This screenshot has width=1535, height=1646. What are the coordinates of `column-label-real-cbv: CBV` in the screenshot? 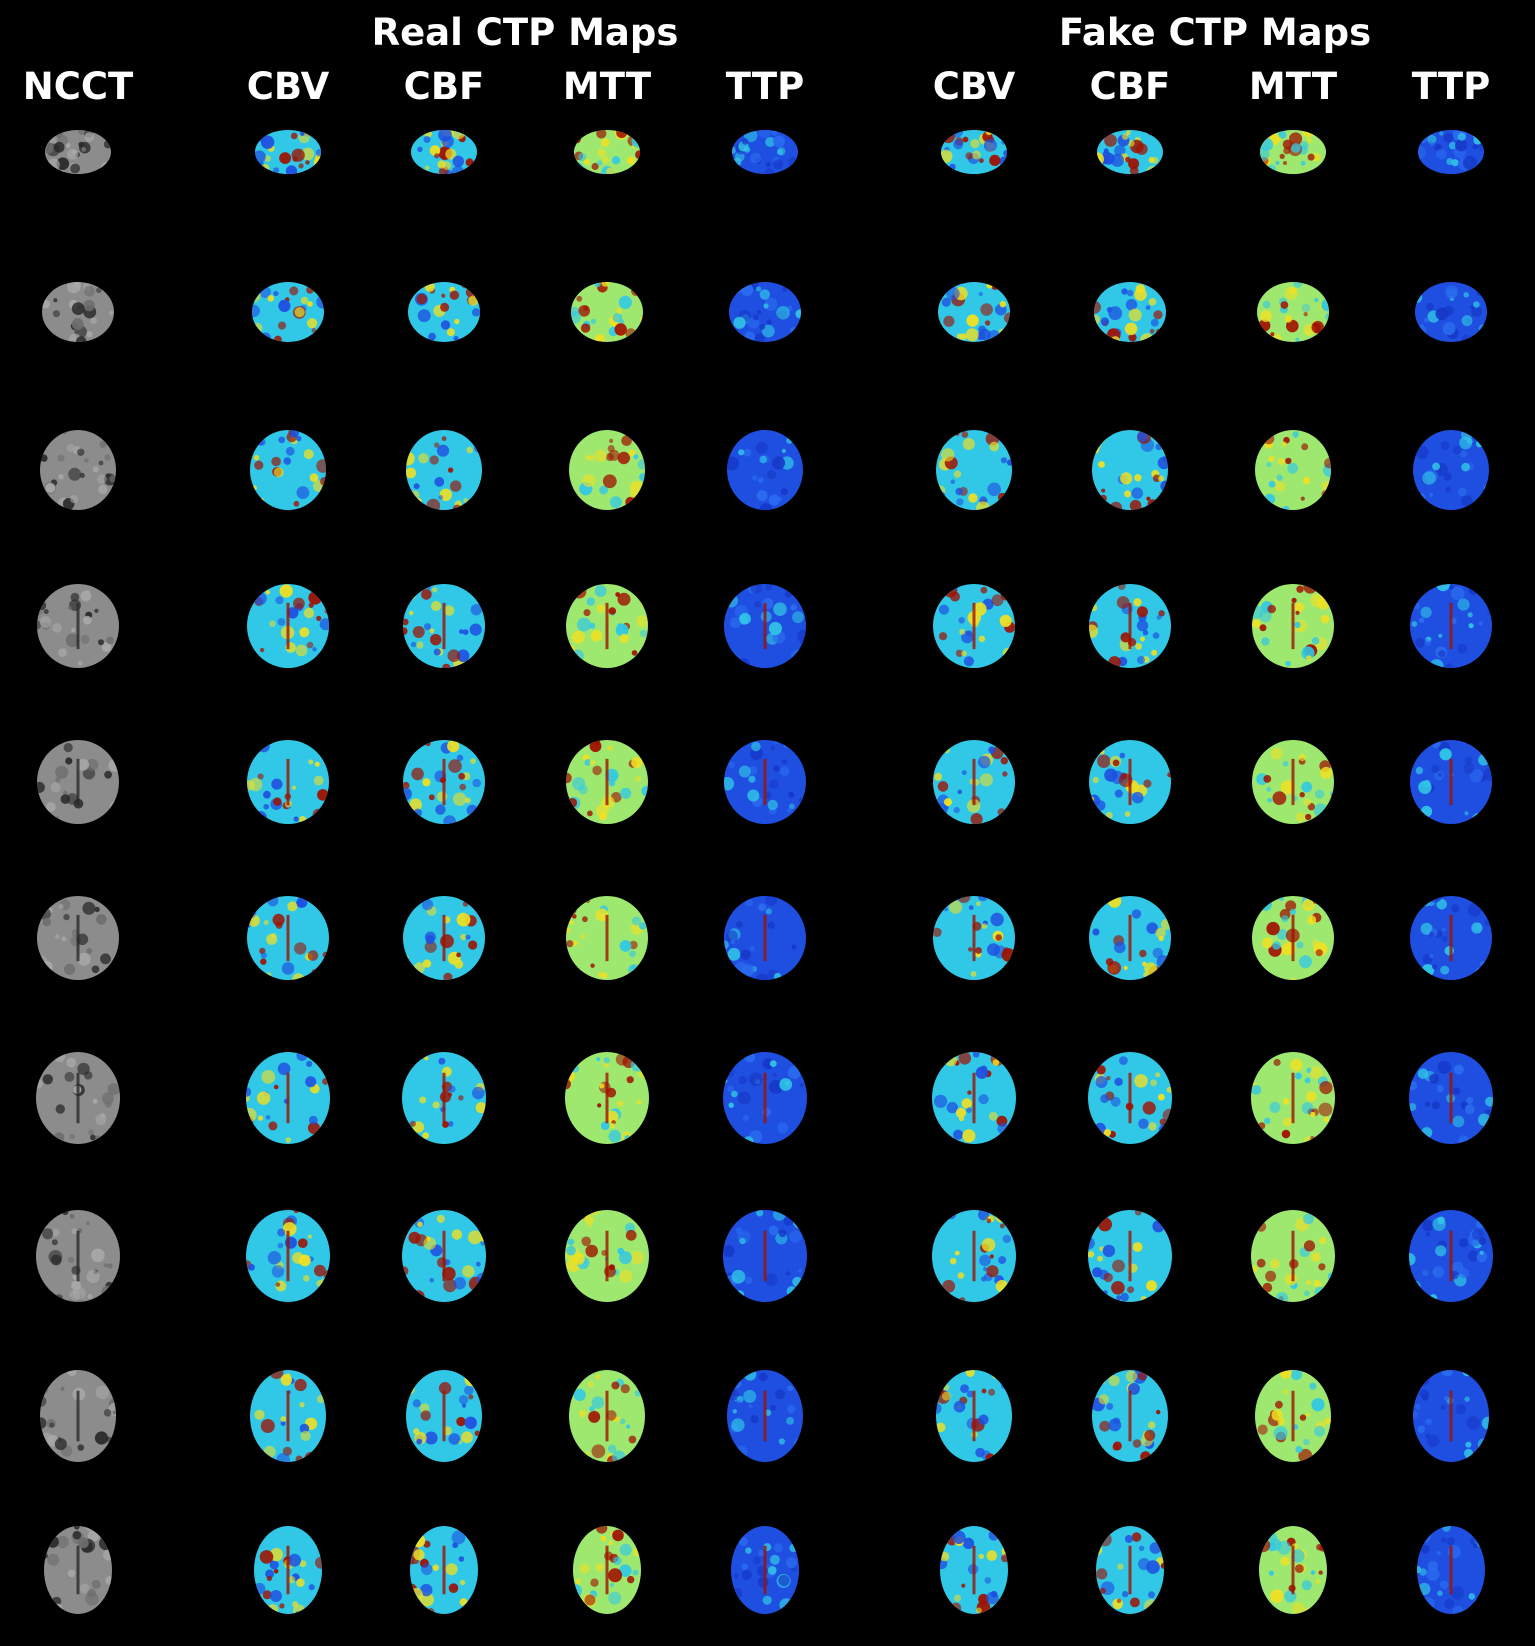 It's located at (288, 86).